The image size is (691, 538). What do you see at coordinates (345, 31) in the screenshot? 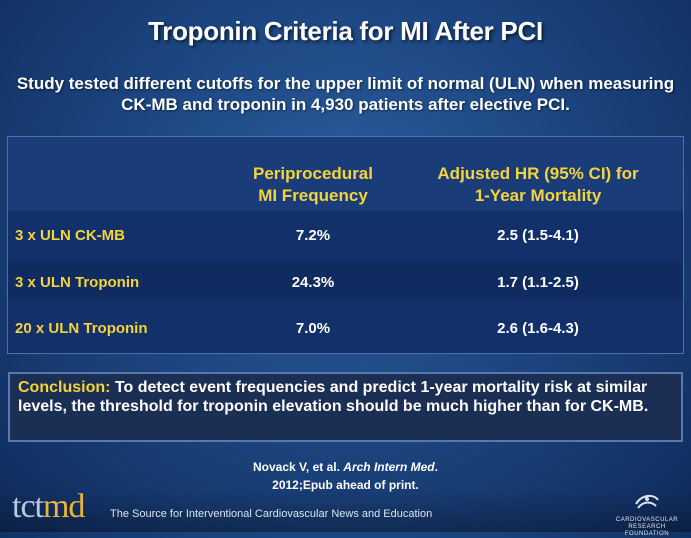
I see `slide-title: Troponin Criteria for MI After PCI` at bounding box center [345, 31].